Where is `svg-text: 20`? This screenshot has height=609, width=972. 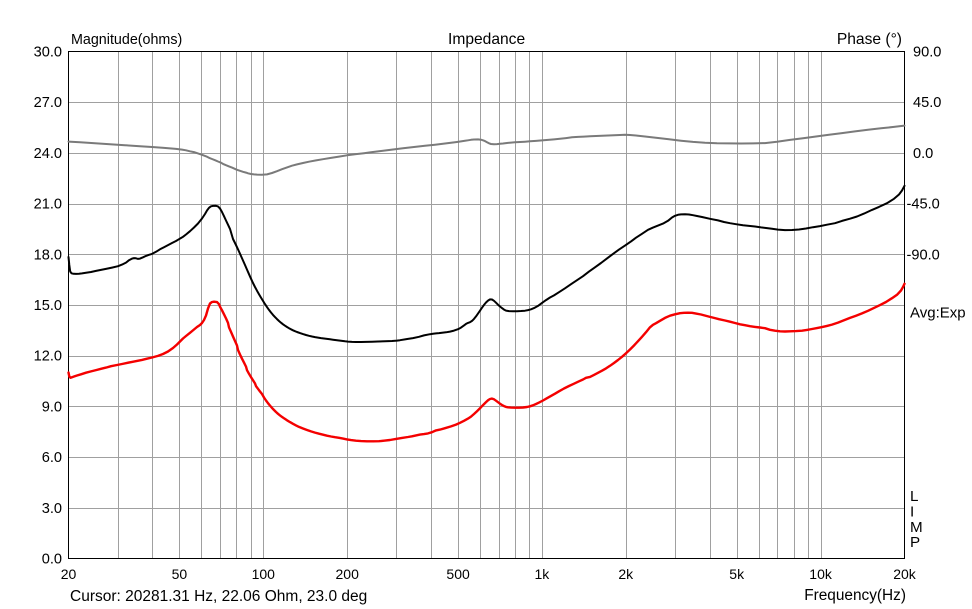 svg-text: 20 is located at coordinates (69, 574).